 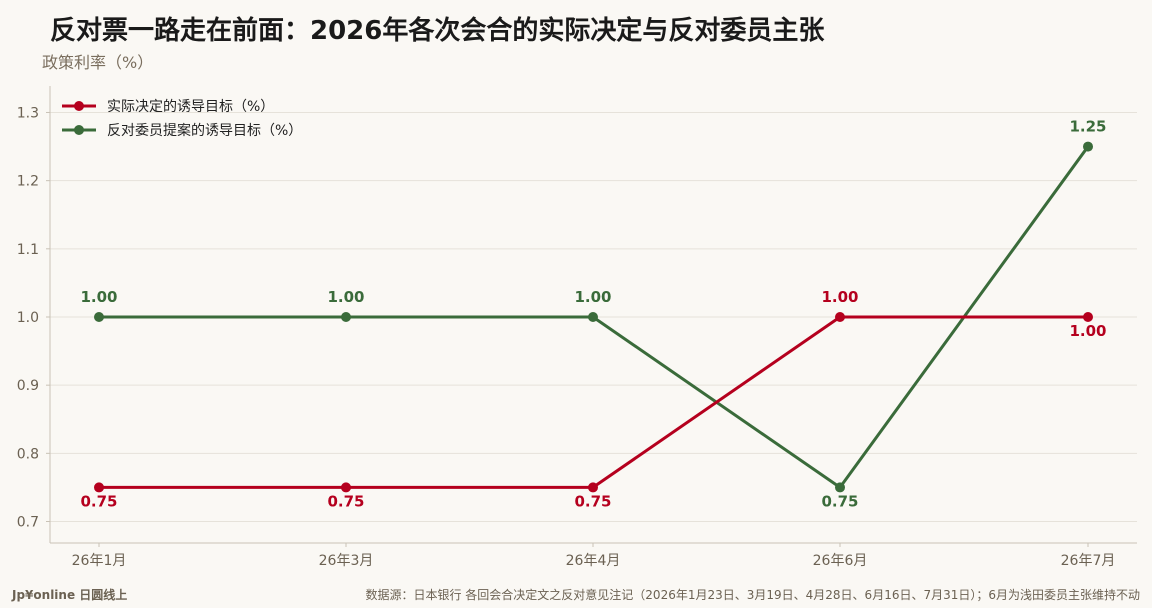 What do you see at coordinates (1087, 127) in the screenshot?
I see `data-label-dissent: 1.25` at bounding box center [1087, 127].